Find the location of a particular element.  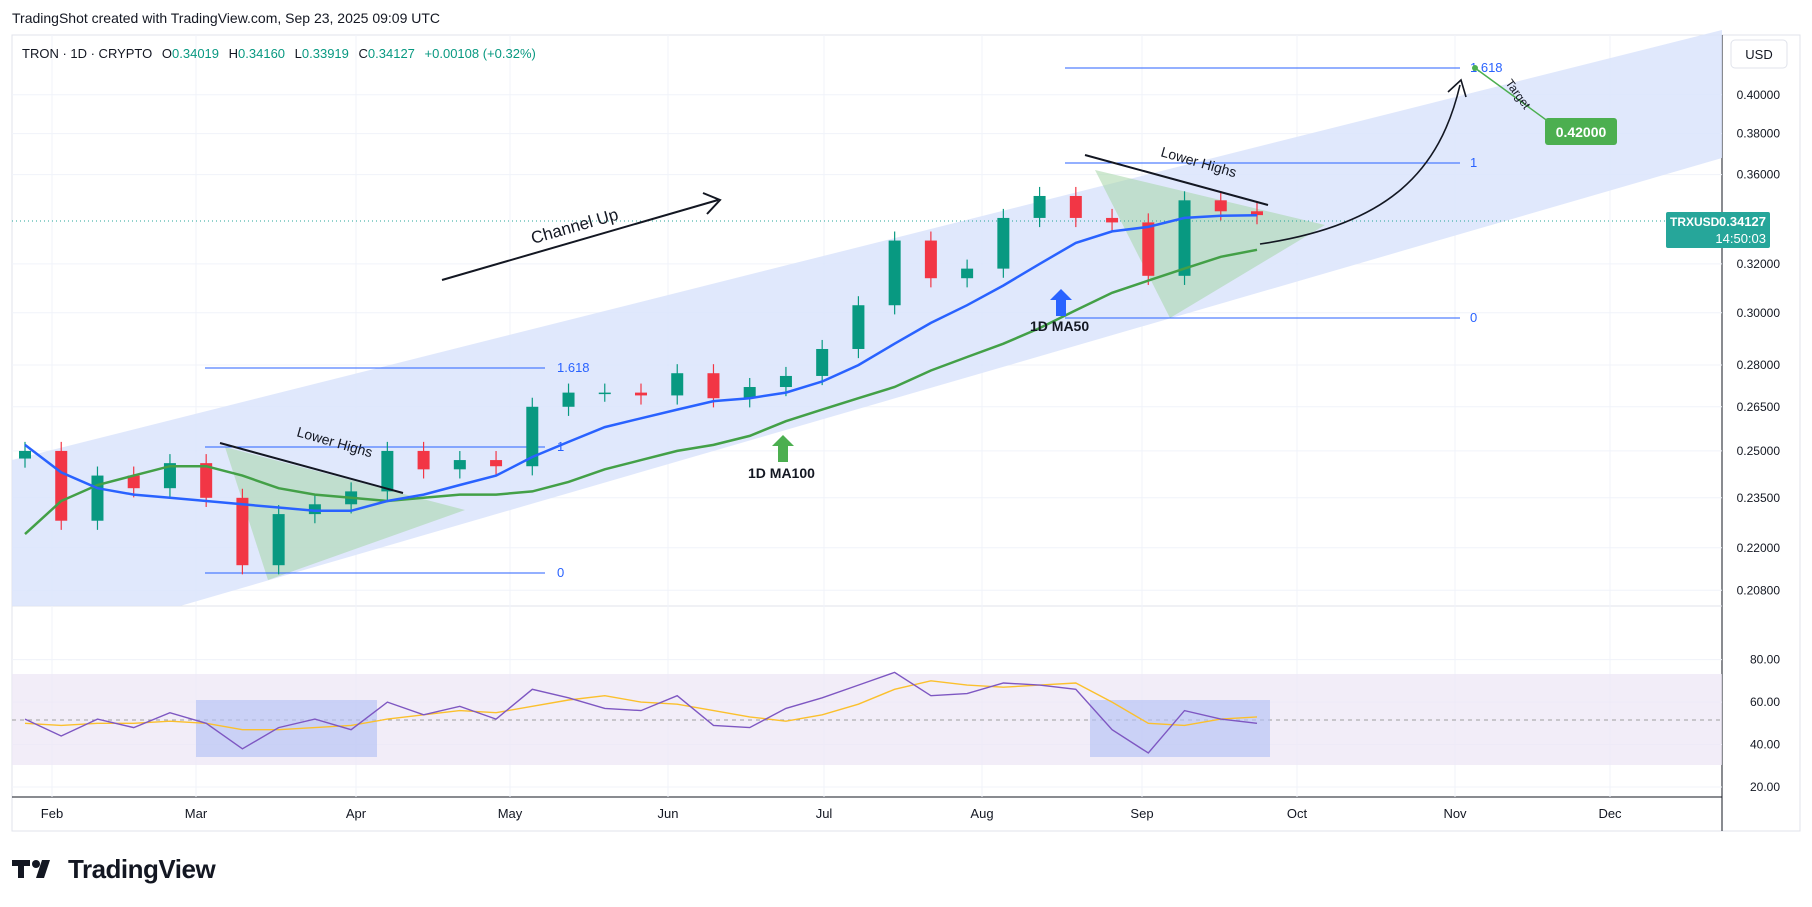

time-tick-label: Sep is located at coordinates (1141, 813).